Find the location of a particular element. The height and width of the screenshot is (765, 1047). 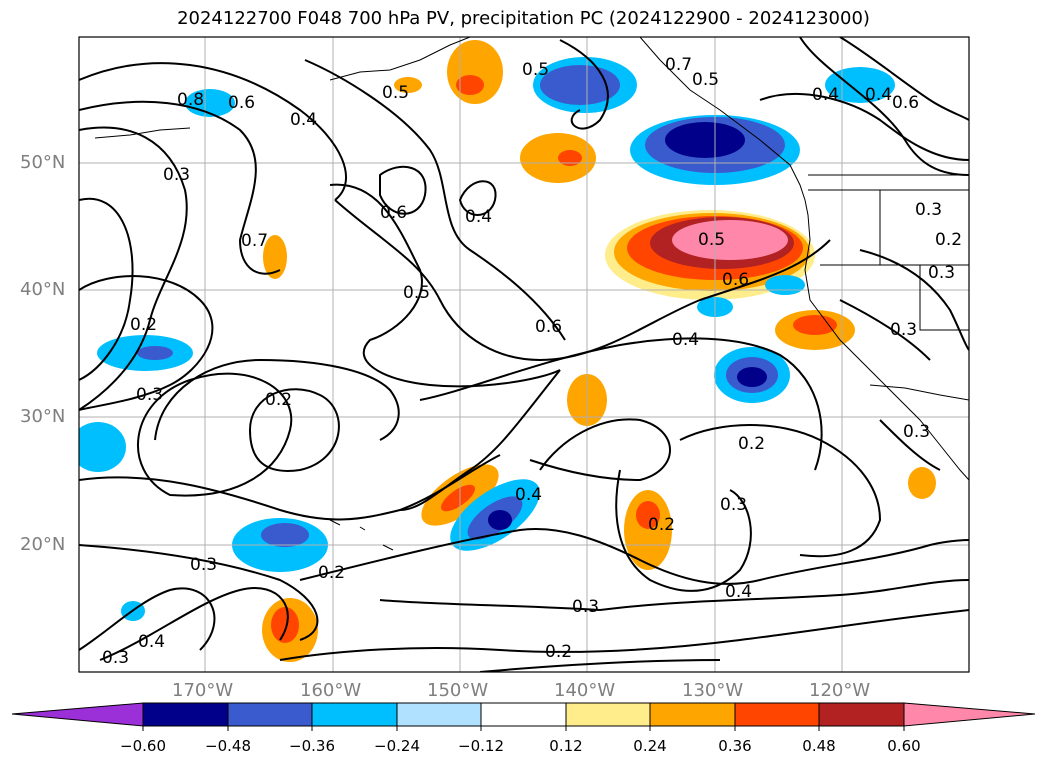

colorbar-tick-label: 0.60 is located at coordinates (904, 746).